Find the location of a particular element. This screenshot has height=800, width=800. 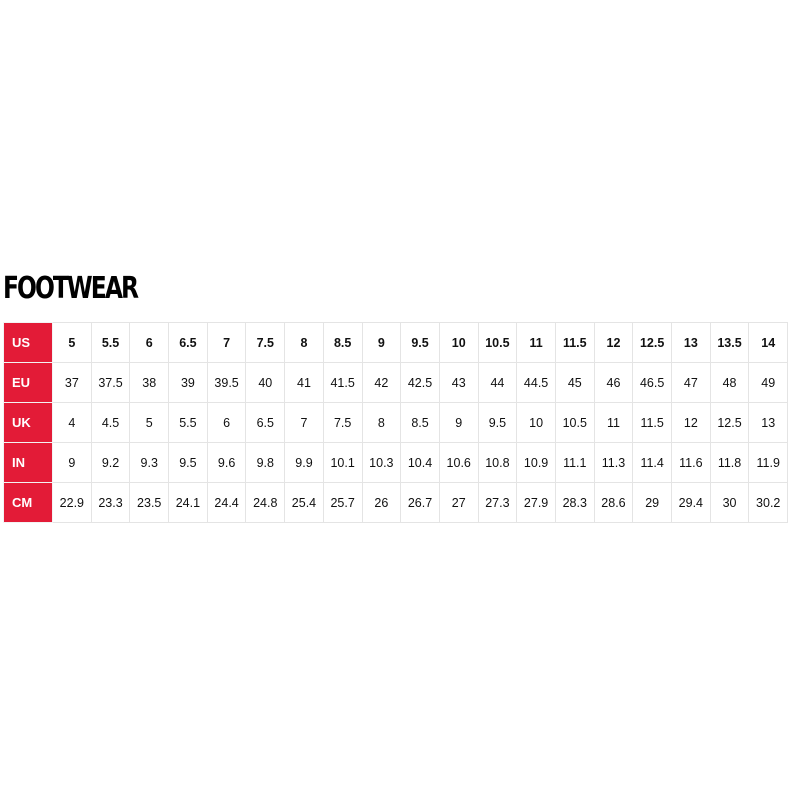

size-cell: 23.3 is located at coordinates (110, 502).